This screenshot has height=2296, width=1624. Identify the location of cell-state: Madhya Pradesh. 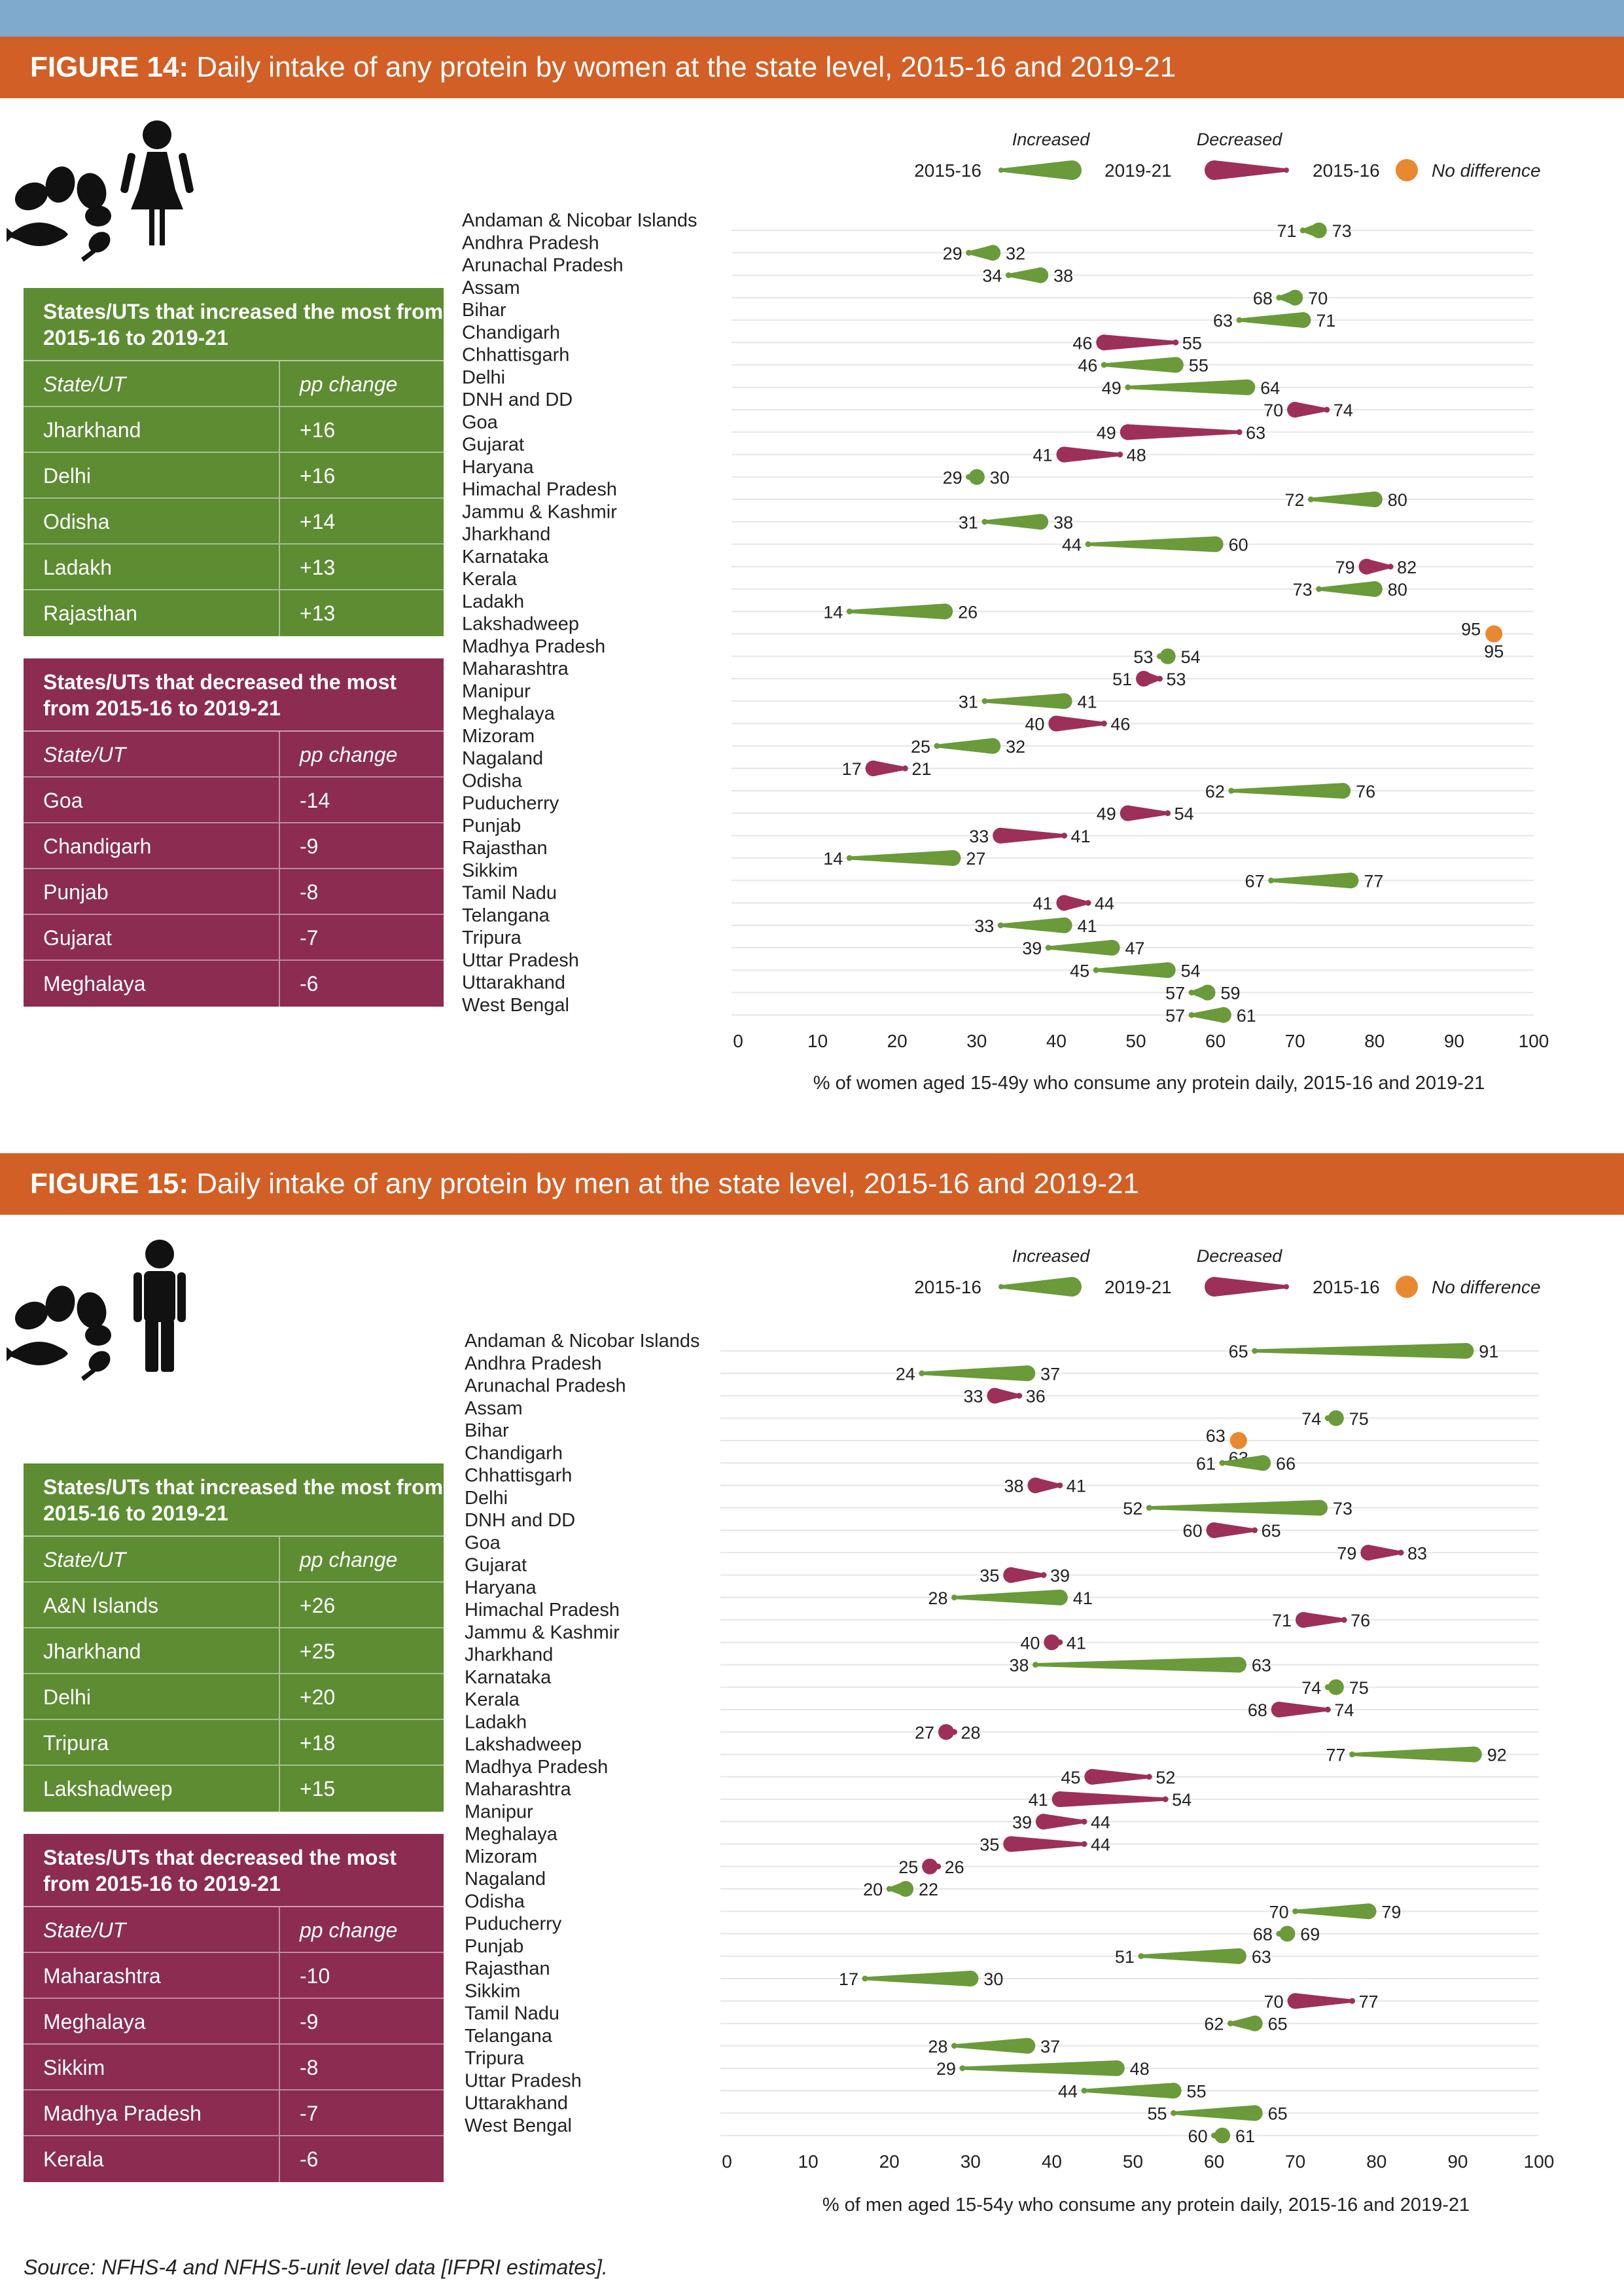
(152, 2112).